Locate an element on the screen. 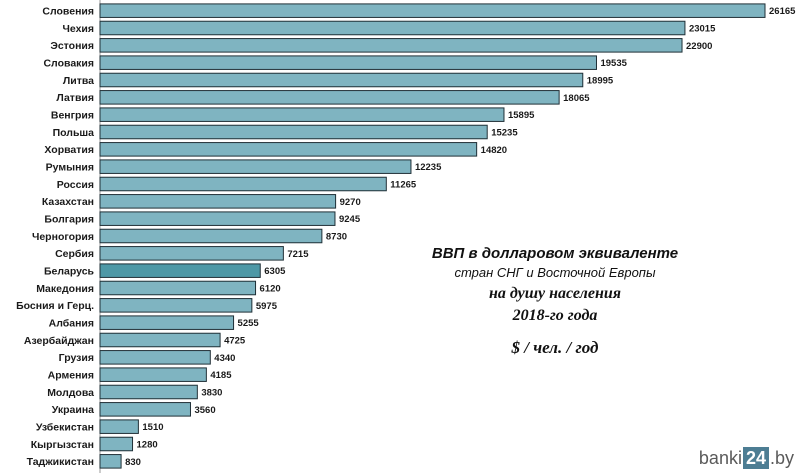 Image resolution: width=800 pixels, height=473 pixels. value-label: 5255 is located at coordinates (249, 323).